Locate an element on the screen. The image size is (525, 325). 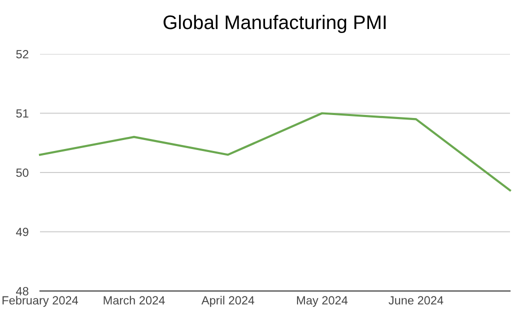
x-tick-label: April 2024 is located at coordinates (227, 301).